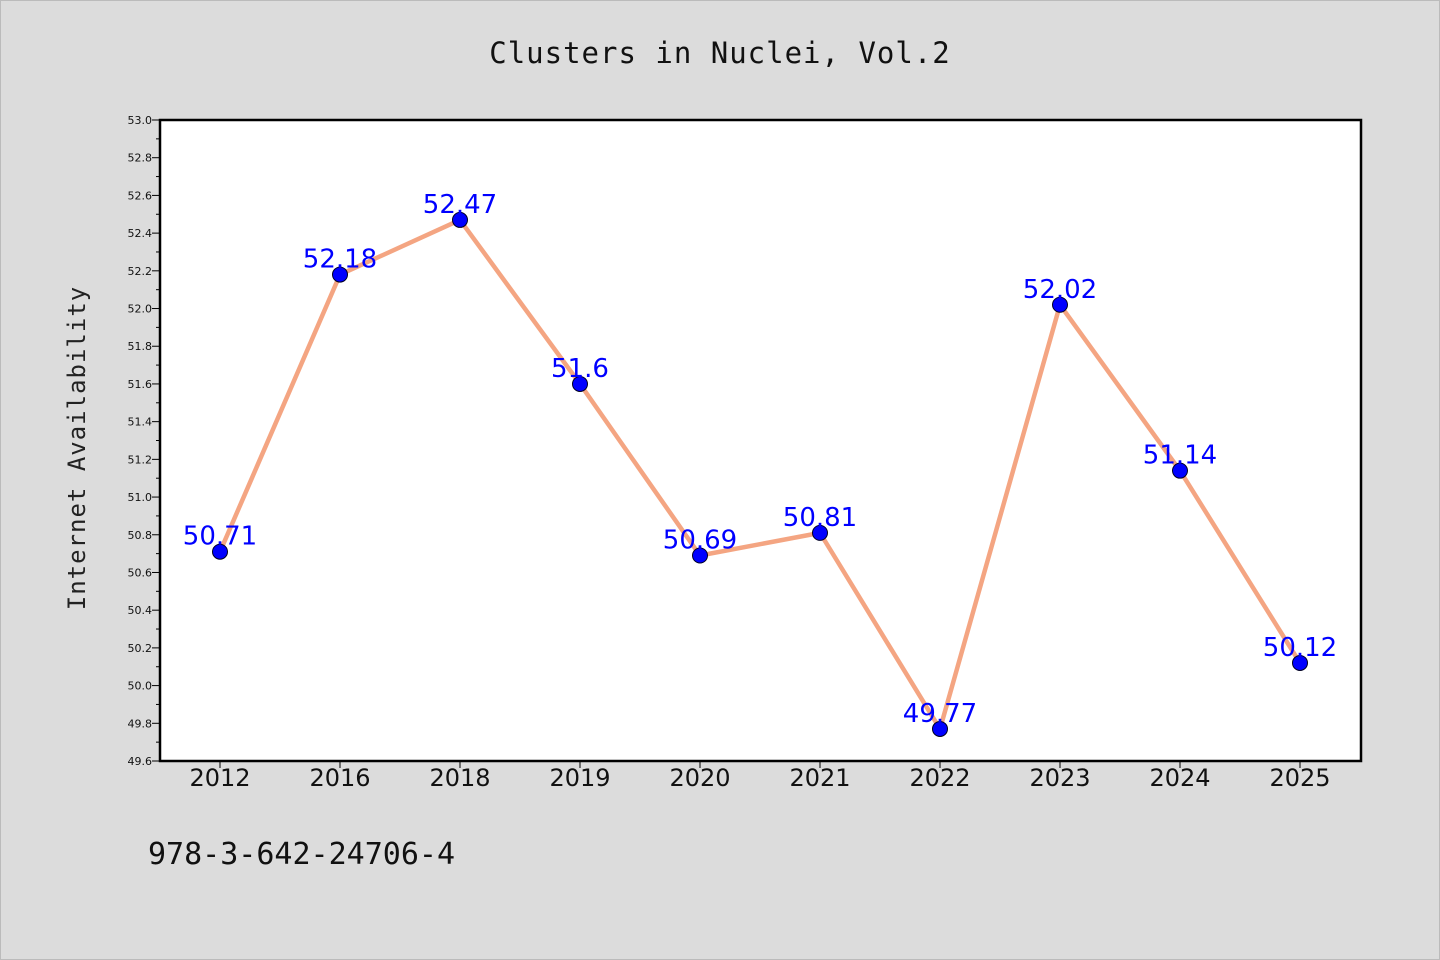  I want to click on x-tick-label: 2022, so click(939, 778).